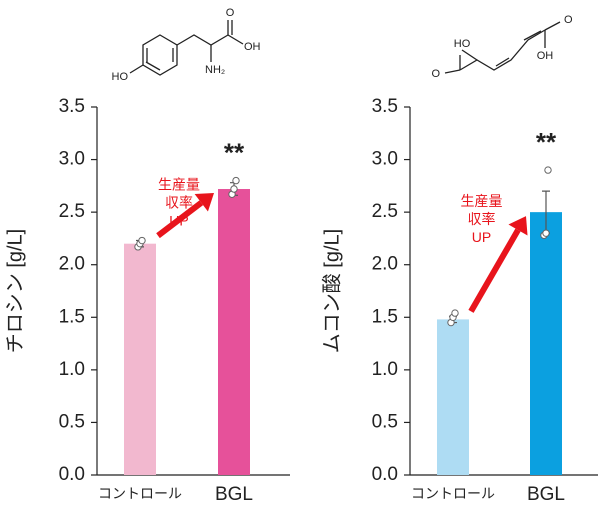 The height and width of the screenshot is (525, 600). What do you see at coordinates (160, 55) in the screenshot?
I see `ring` at bounding box center [160, 55].